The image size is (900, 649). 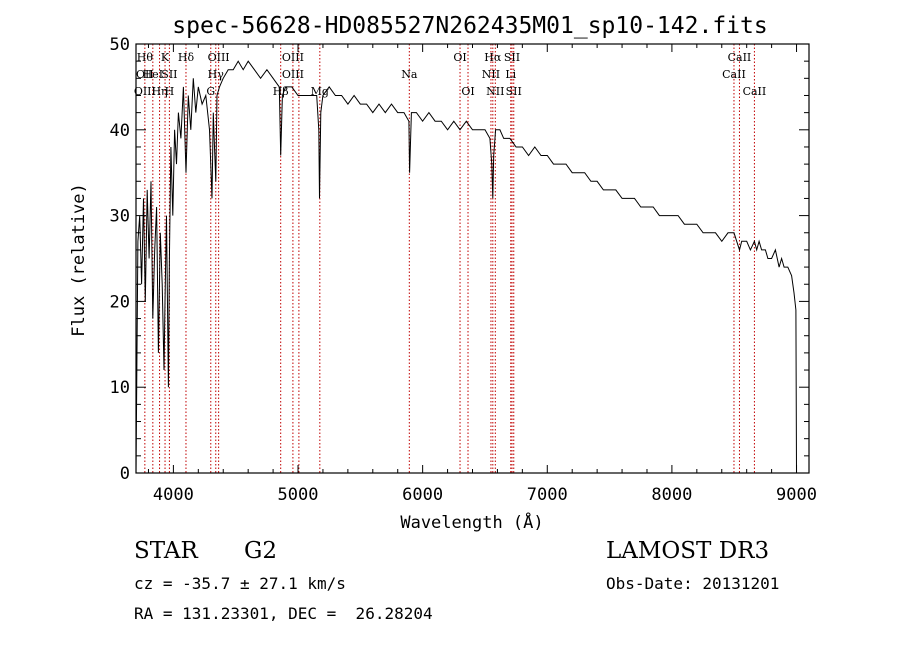 What do you see at coordinates (120, 217) in the screenshot?
I see `y-tick-label: 30` at bounding box center [120, 217].